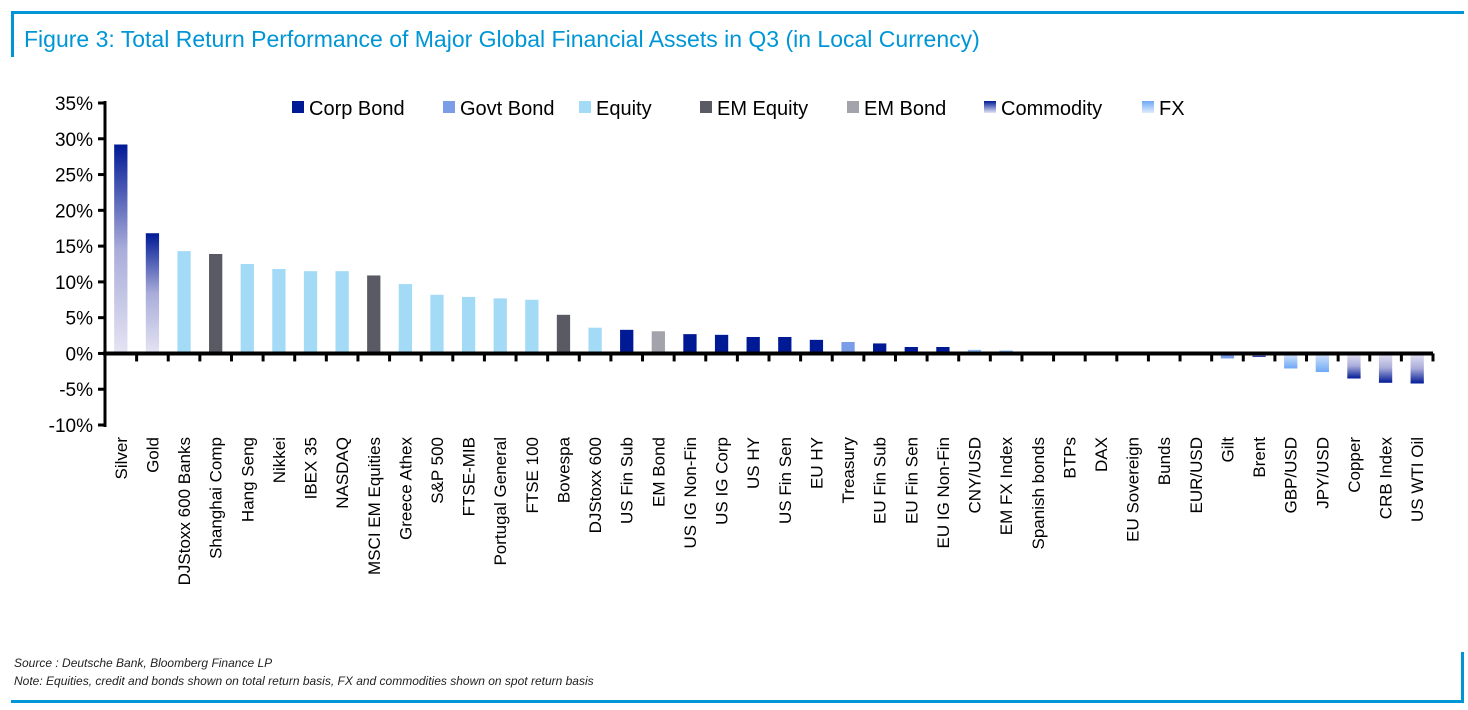 The height and width of the screenshot is (710, 1468). Describe the element at coordinates (1227, 356) in the screenshot. I see `bar-gilt` at that location.